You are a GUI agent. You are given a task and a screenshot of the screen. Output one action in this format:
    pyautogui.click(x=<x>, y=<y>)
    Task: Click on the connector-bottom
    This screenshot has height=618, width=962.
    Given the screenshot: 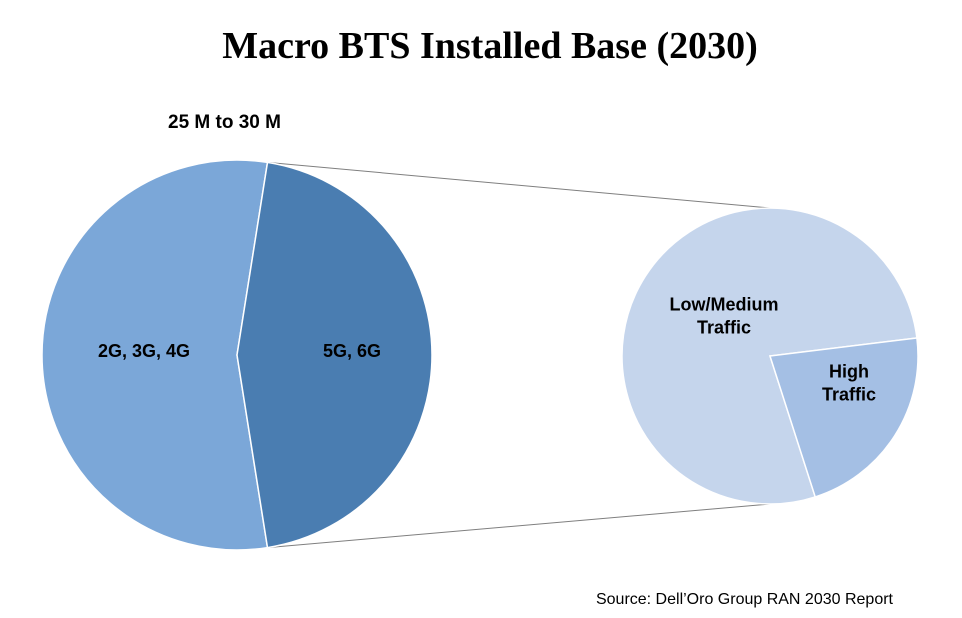 What is the action you would take?
    pyautogui.click(x=519, y=526)
    